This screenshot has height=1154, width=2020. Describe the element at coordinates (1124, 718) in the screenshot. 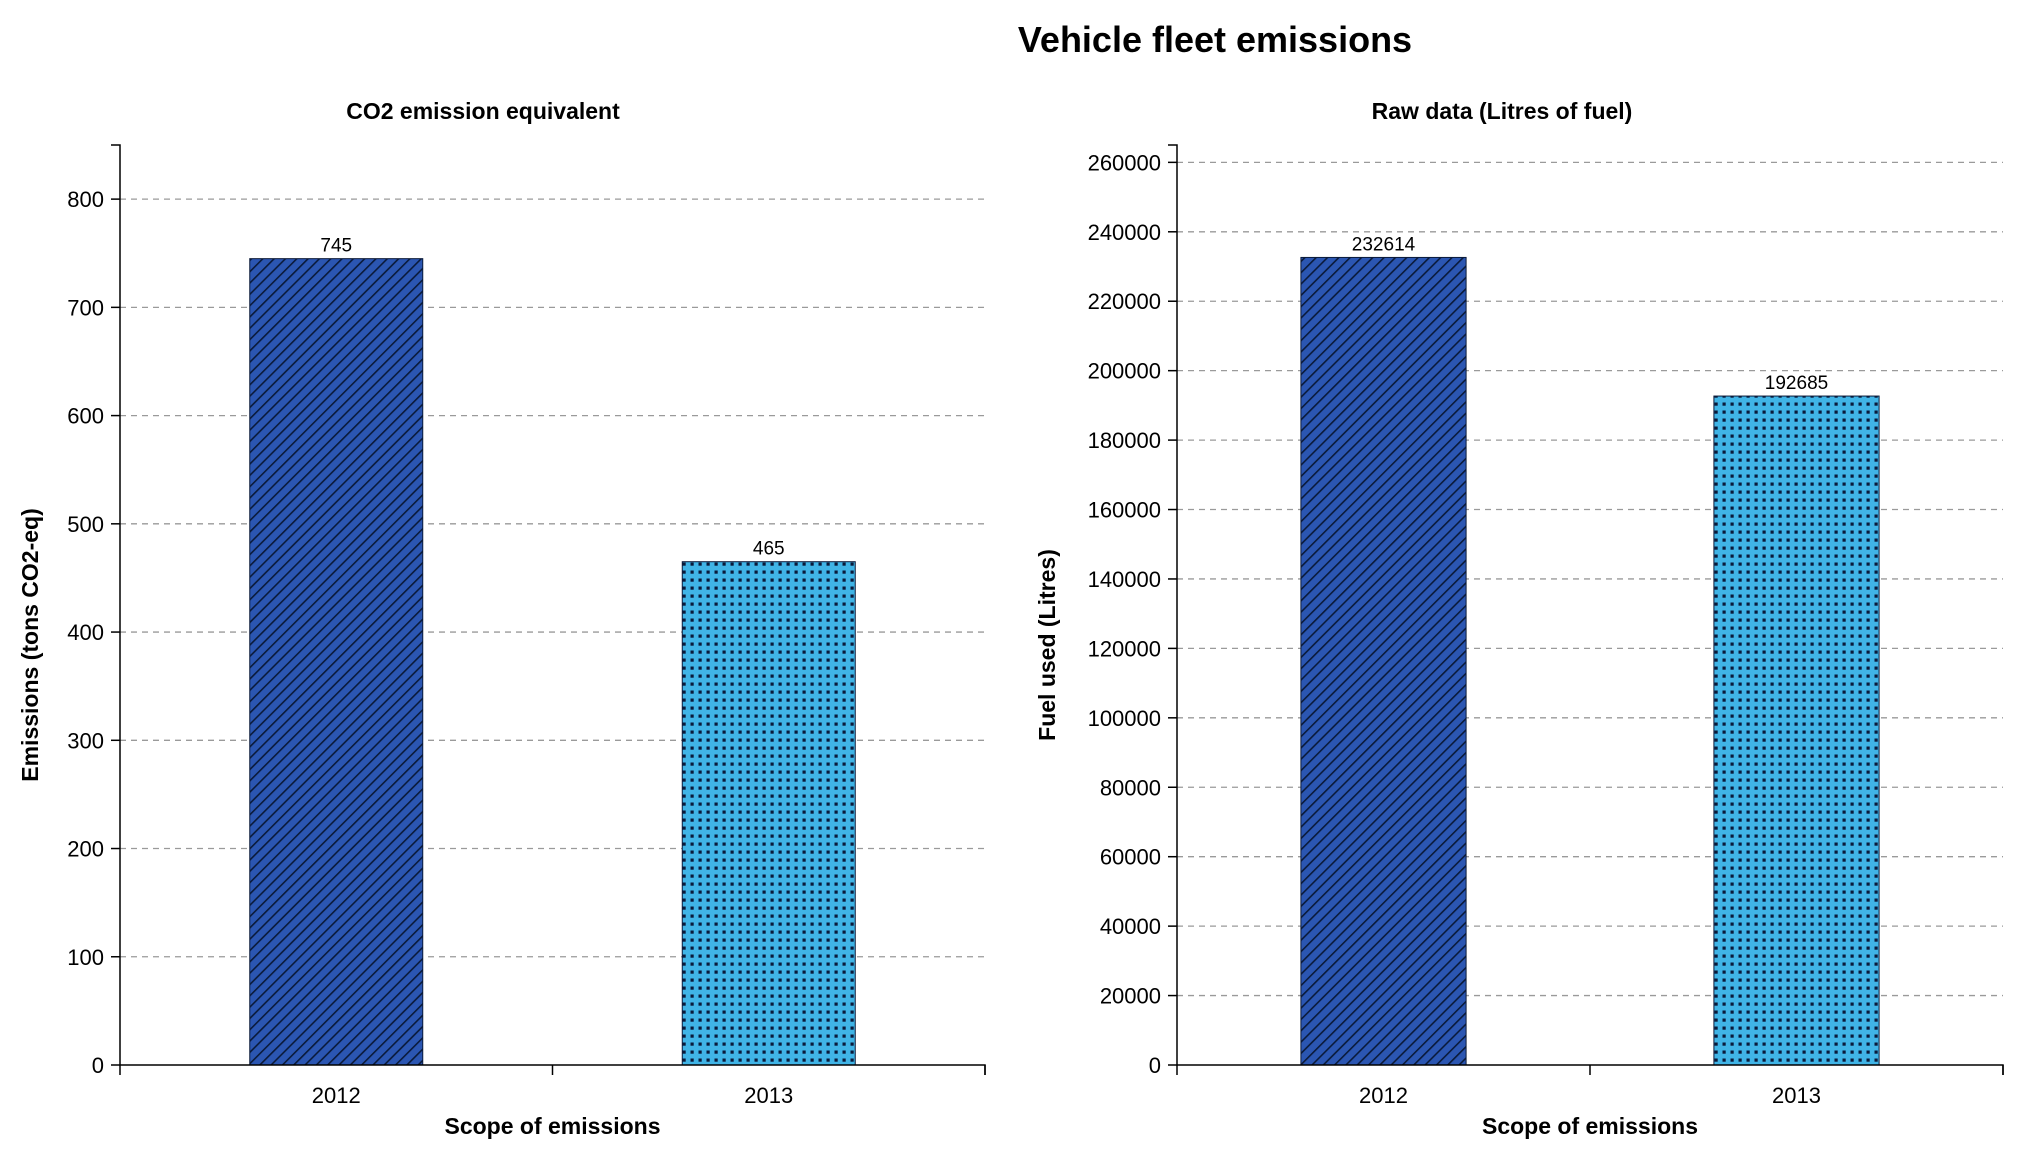

I see `y-tick-label: 100000` at that location.